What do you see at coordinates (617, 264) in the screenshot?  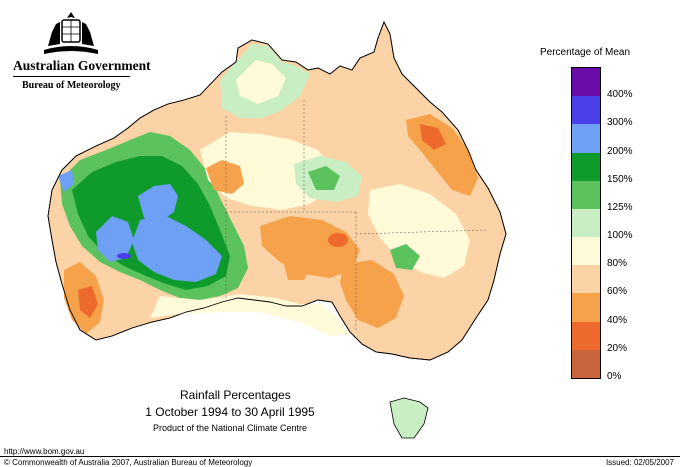 I see `legend-tick-label: 80%` at bounding box center [617, 264].